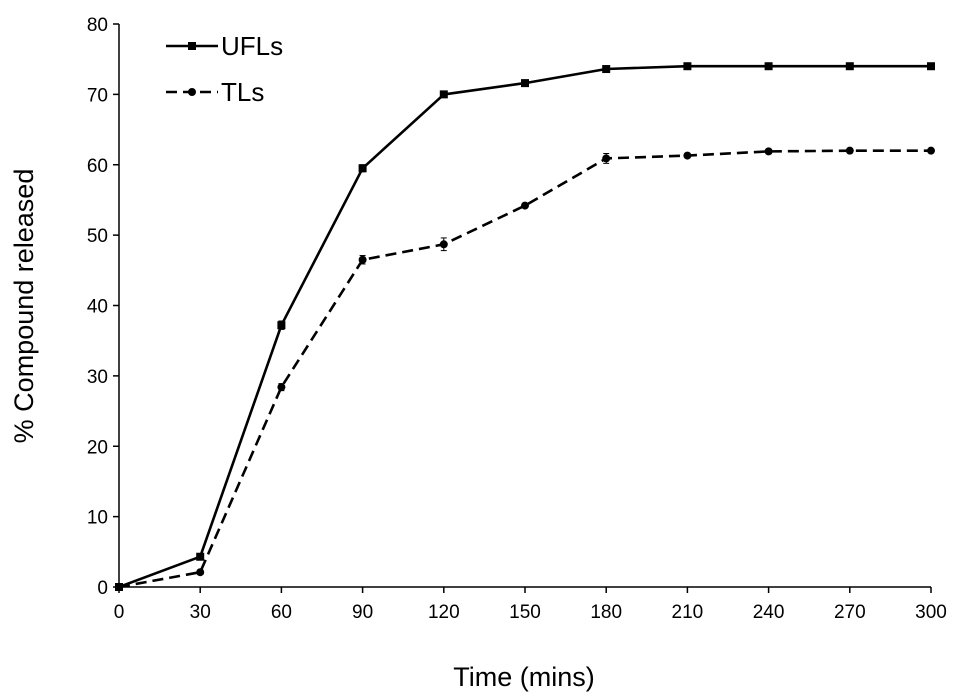  I want to click on y-tick-label: 80, so click(97, 25).